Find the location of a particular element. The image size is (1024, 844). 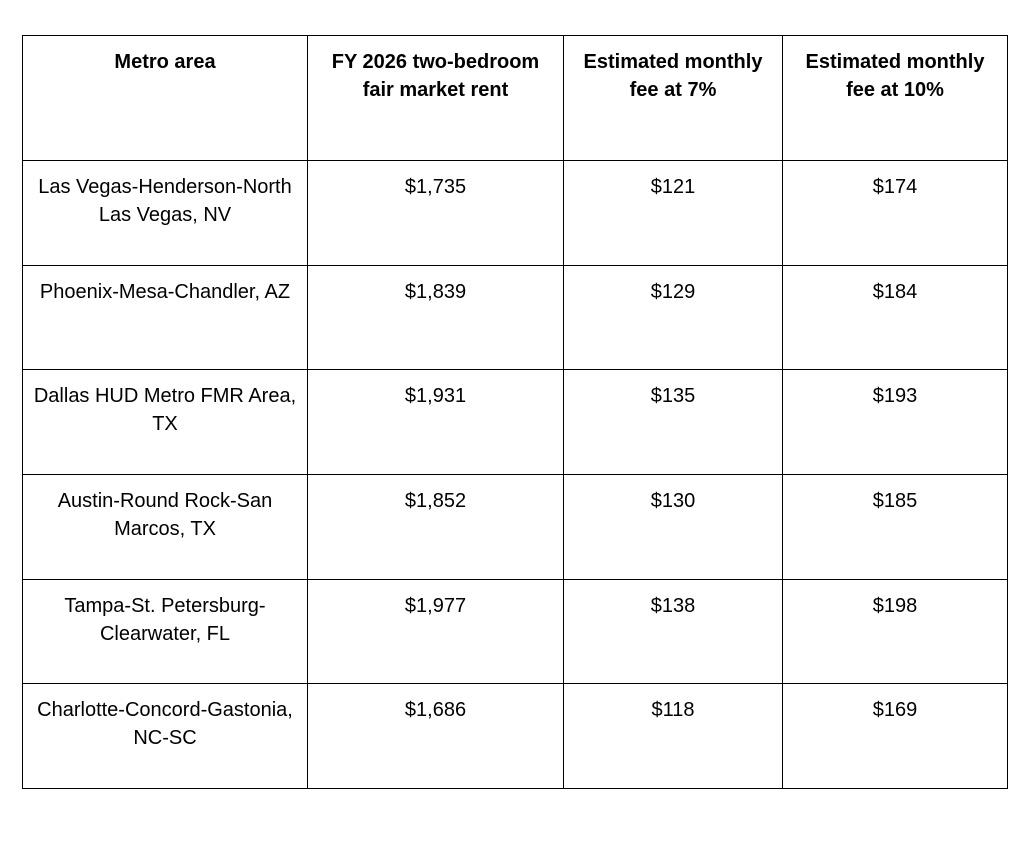

value-cell: $129 is located at coordinates (673, 317).